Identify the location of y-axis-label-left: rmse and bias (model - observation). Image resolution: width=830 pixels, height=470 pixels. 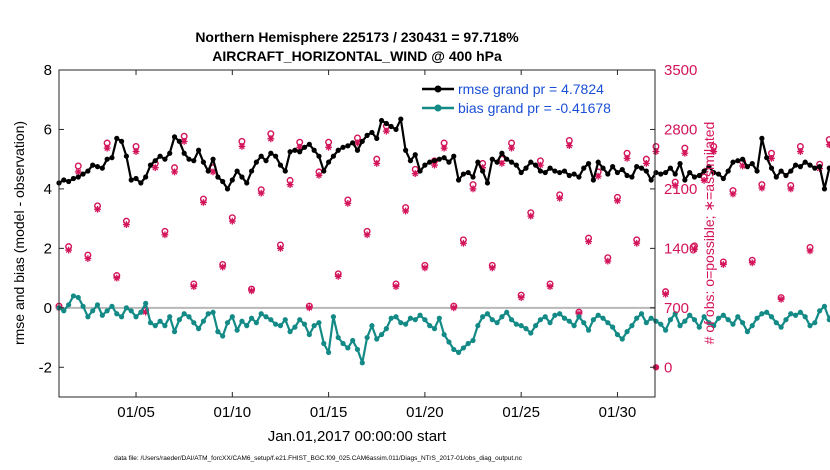
(19, 233).